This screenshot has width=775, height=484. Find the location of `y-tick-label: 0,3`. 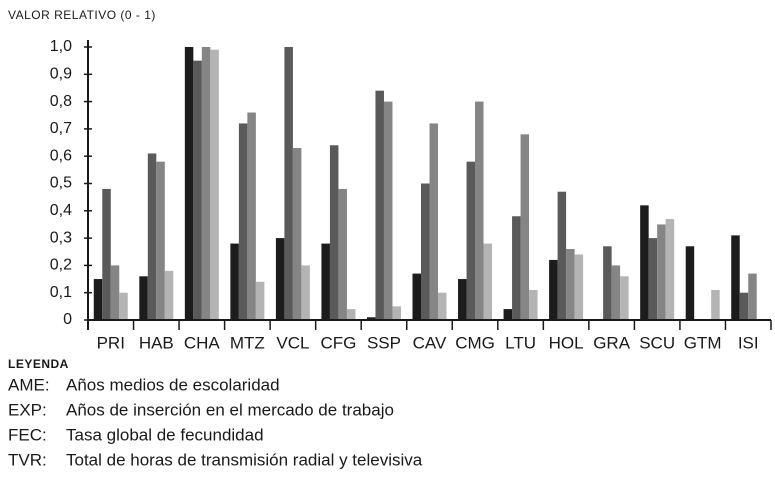

y-tick-label: 0,3 is located at coordinates (61, 237).